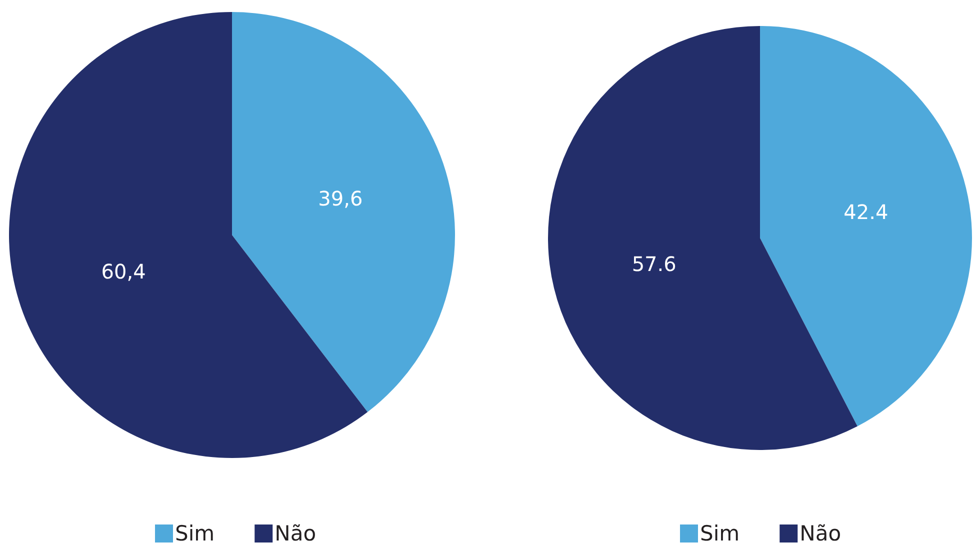 Image resolution: width=975 pixels, height=551 pixels. Describe the element at coordinates (123, 272) in the screenshot. I see `data-label: 60,4` at that location.